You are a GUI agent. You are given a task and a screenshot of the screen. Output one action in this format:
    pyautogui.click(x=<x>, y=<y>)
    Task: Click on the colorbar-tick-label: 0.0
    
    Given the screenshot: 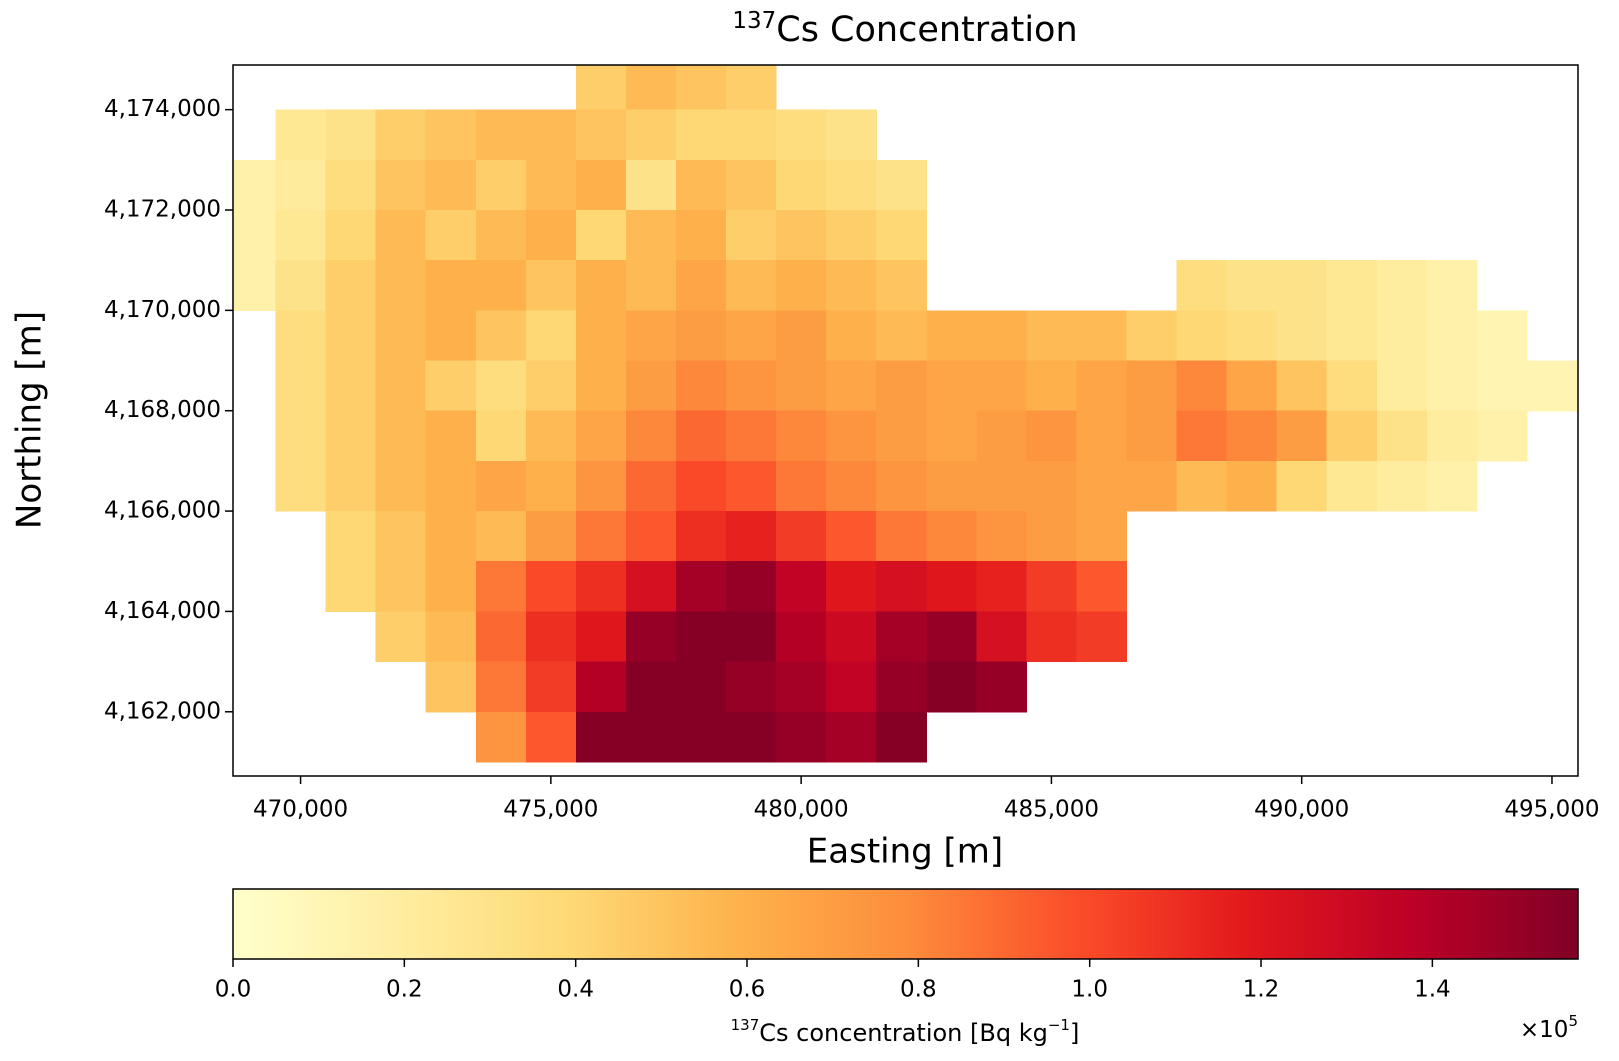 What is the action you would take?
    pyautogui.click(x=233, y=990)
    